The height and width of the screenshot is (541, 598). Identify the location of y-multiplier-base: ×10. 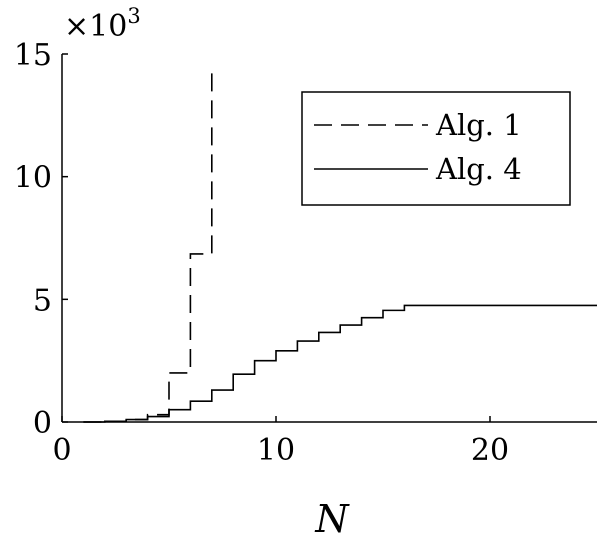
(95, 26).